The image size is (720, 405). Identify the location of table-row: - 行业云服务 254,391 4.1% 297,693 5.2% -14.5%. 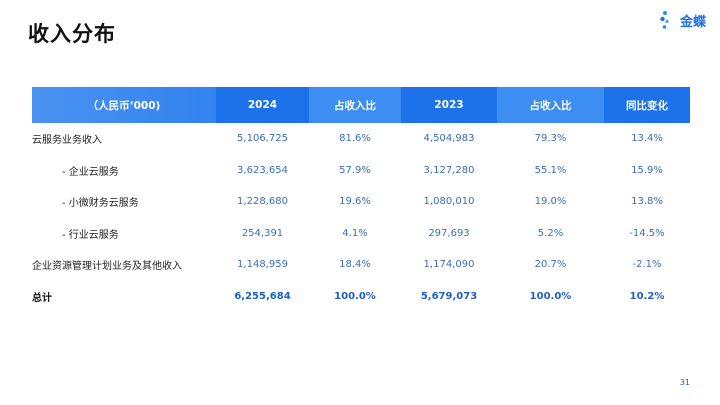
(361, 234).